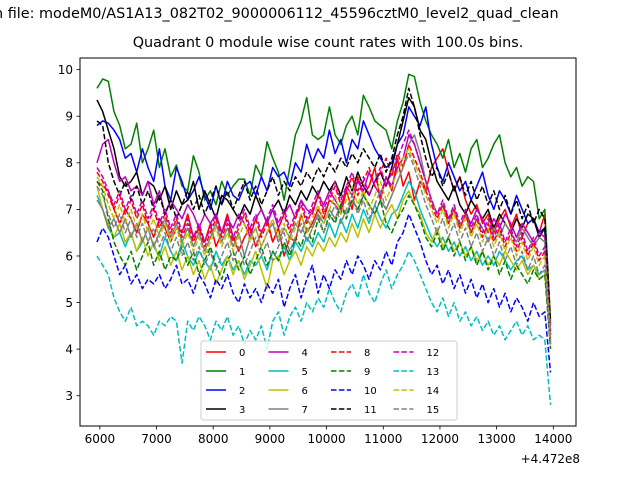  What do you see at coordinates (329, 380) in the screenshot?
I see `legend-box` at bounding box center [329, 380].